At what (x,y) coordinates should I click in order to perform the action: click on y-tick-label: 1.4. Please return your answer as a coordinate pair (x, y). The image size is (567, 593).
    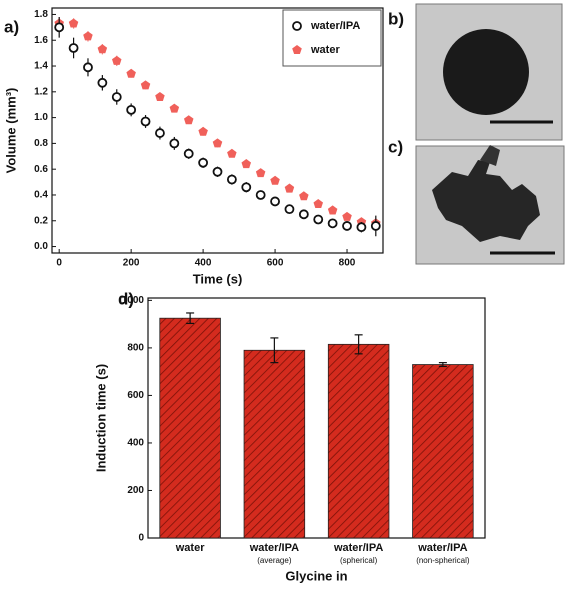
    Looking at the image, I should click on (41, 66).